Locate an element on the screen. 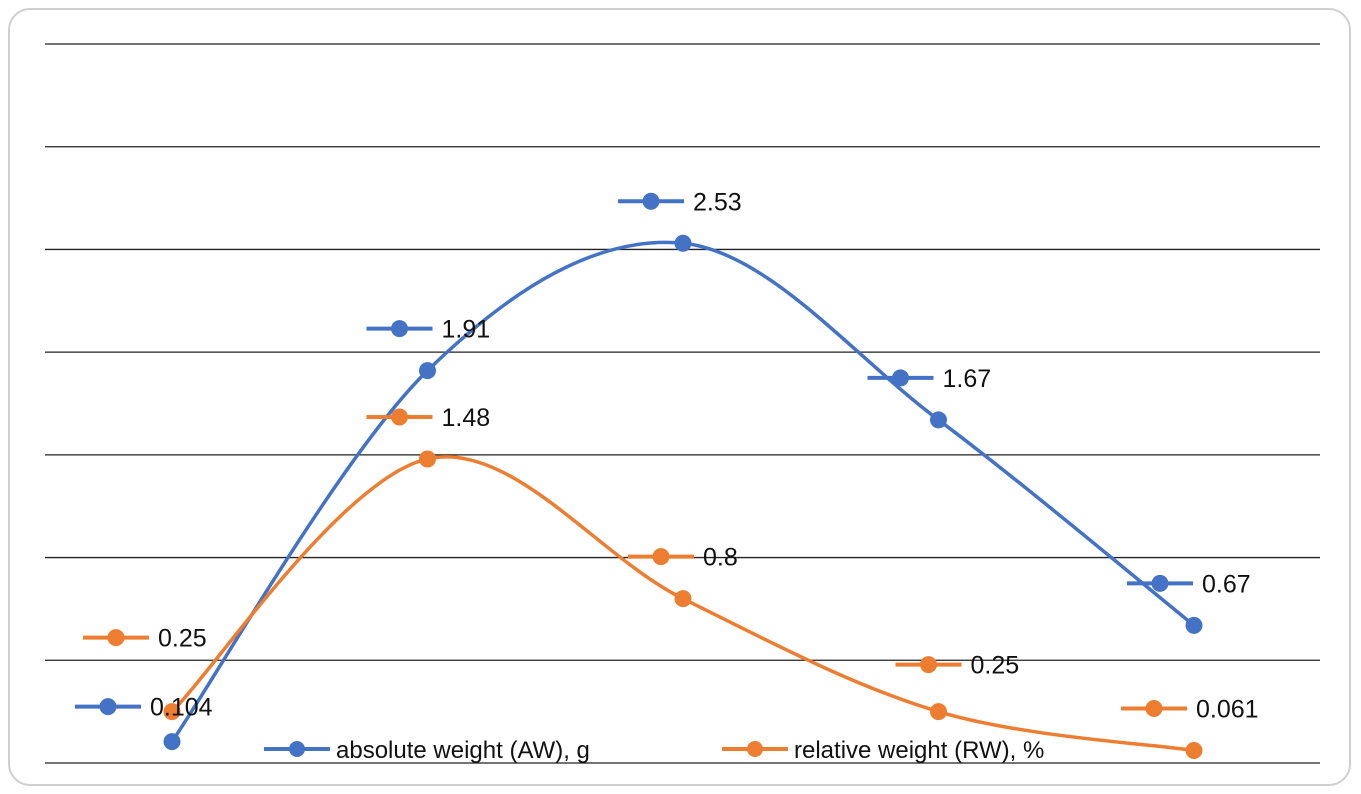 The height and width of the screenshot is (794, 1361). series-0-data-label: 1.91 is located at coordinates (466, 330).